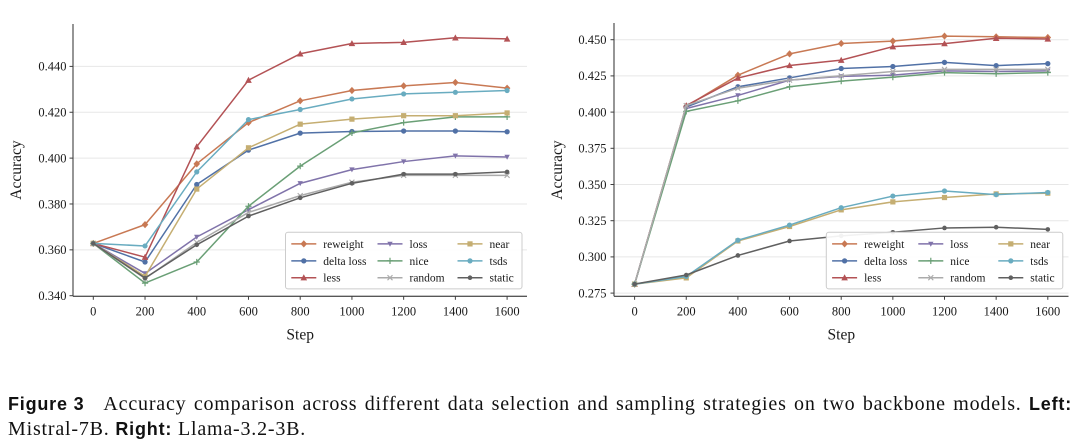 The width and height of the screenshot is (1080, 447). What do you see at coordinates (52, 250) in the screenshot?
I see `svg-text: 0.360` at bounding box center [52, 250].